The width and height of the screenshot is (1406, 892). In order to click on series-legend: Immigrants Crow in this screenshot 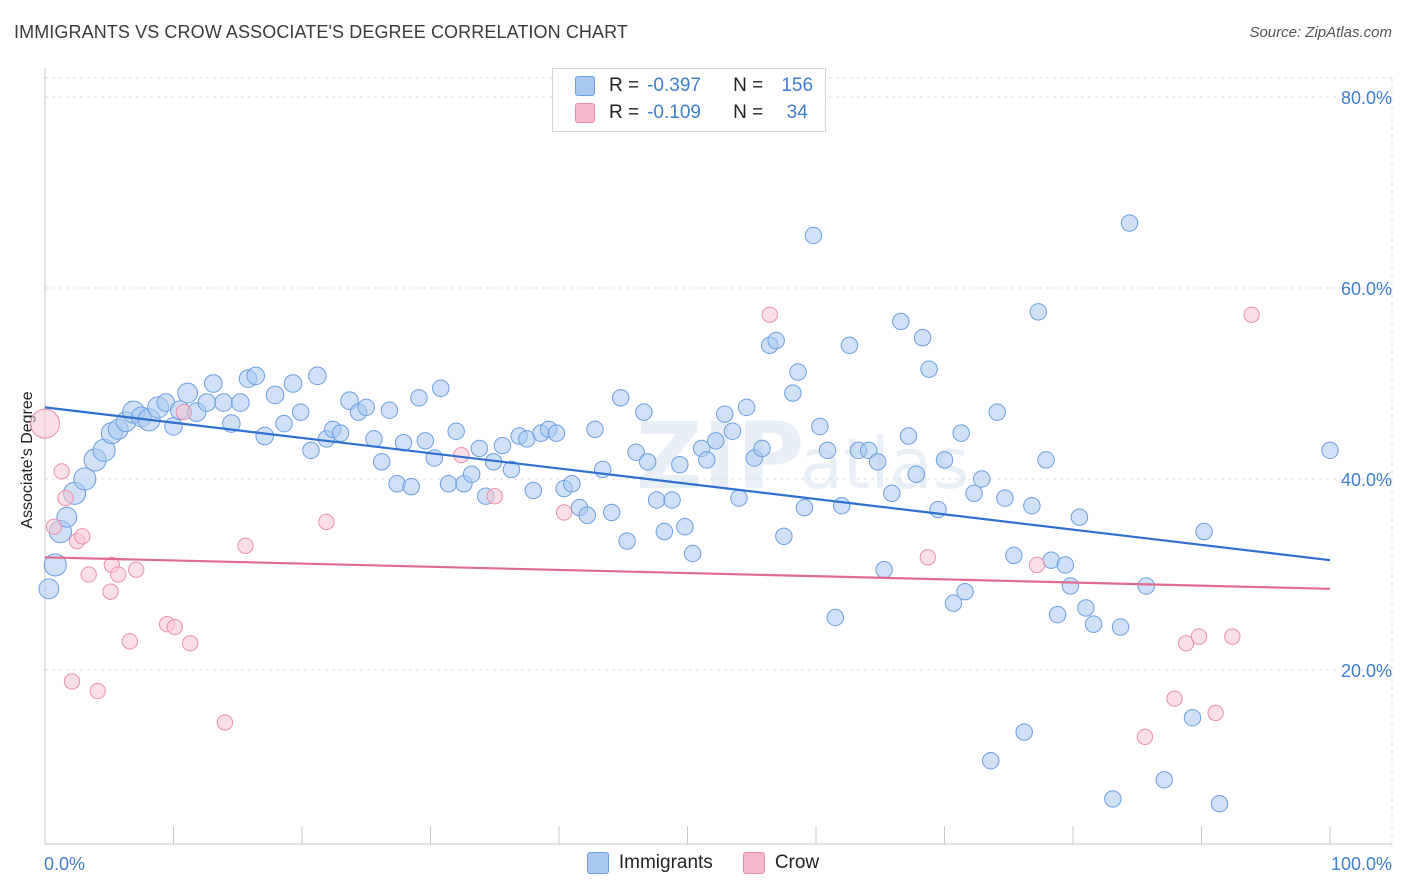, I will do `click(703, 863)`.